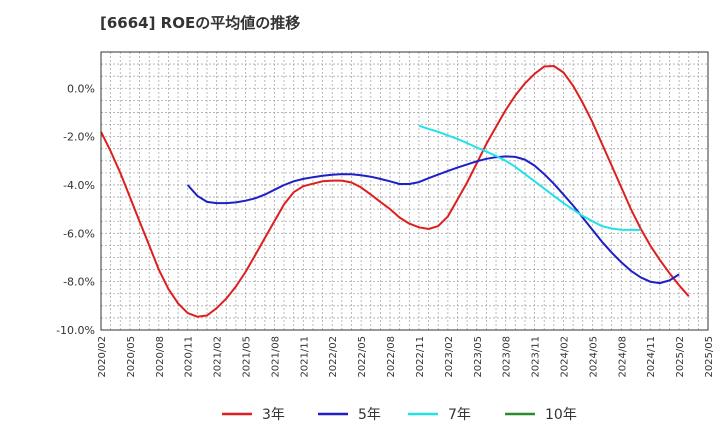 Image resolution: width=720 pixels, height=440 pixels. What do you see at coordinates (79, 137) in the screenshot?
I see `y-tick-label: -2.0%` at bounding box center [79, 137].